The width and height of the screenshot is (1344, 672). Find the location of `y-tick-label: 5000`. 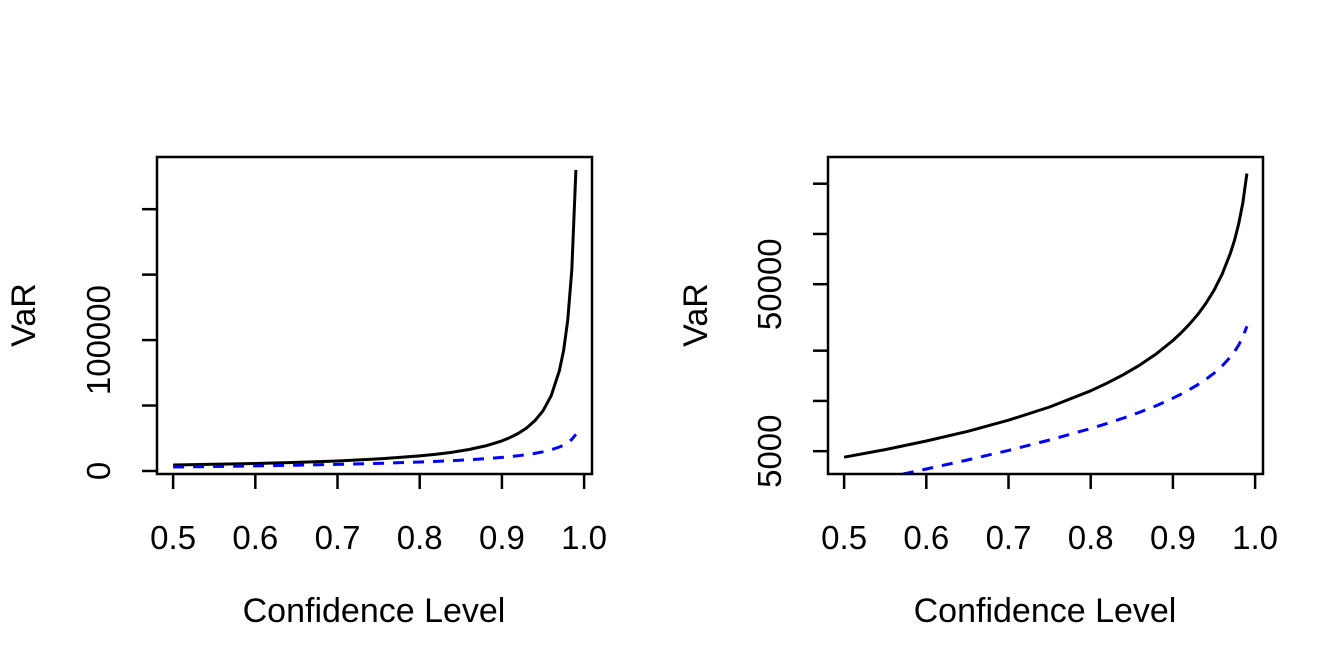

y-tick-label: 5000 is located at coordinates (769, 450).